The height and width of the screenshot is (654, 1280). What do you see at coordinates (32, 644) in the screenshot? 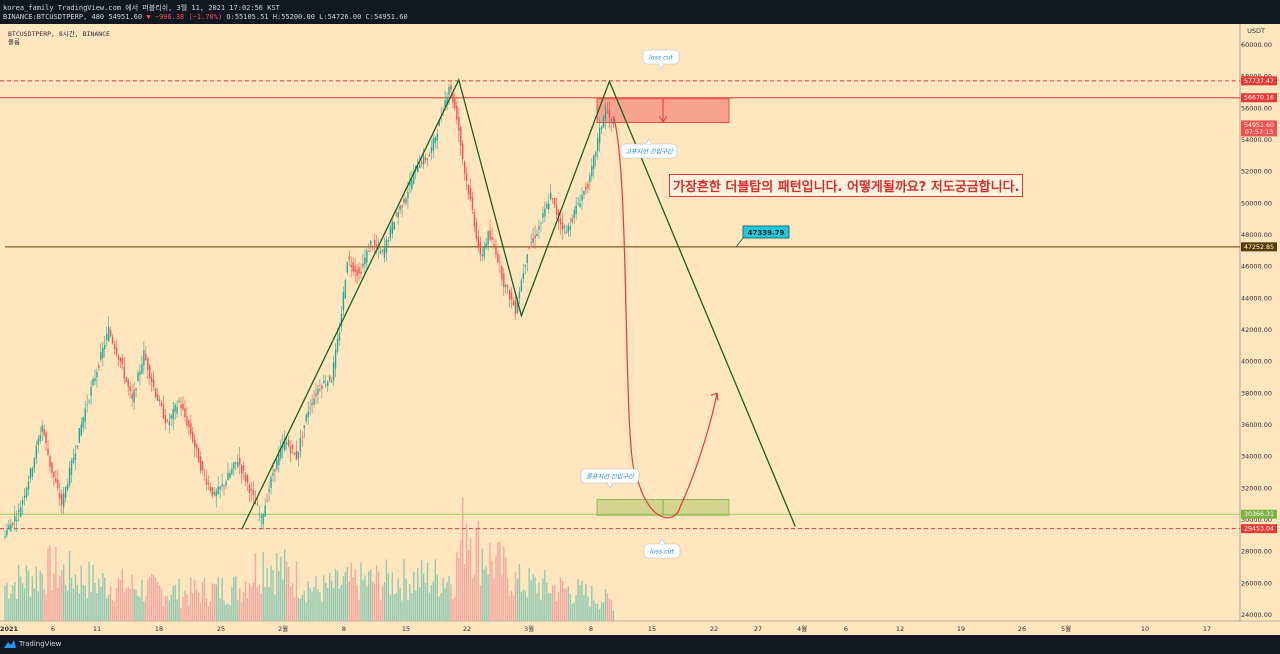
I see `tradingview-brand: TradingView` at bounding box center [32, 644].